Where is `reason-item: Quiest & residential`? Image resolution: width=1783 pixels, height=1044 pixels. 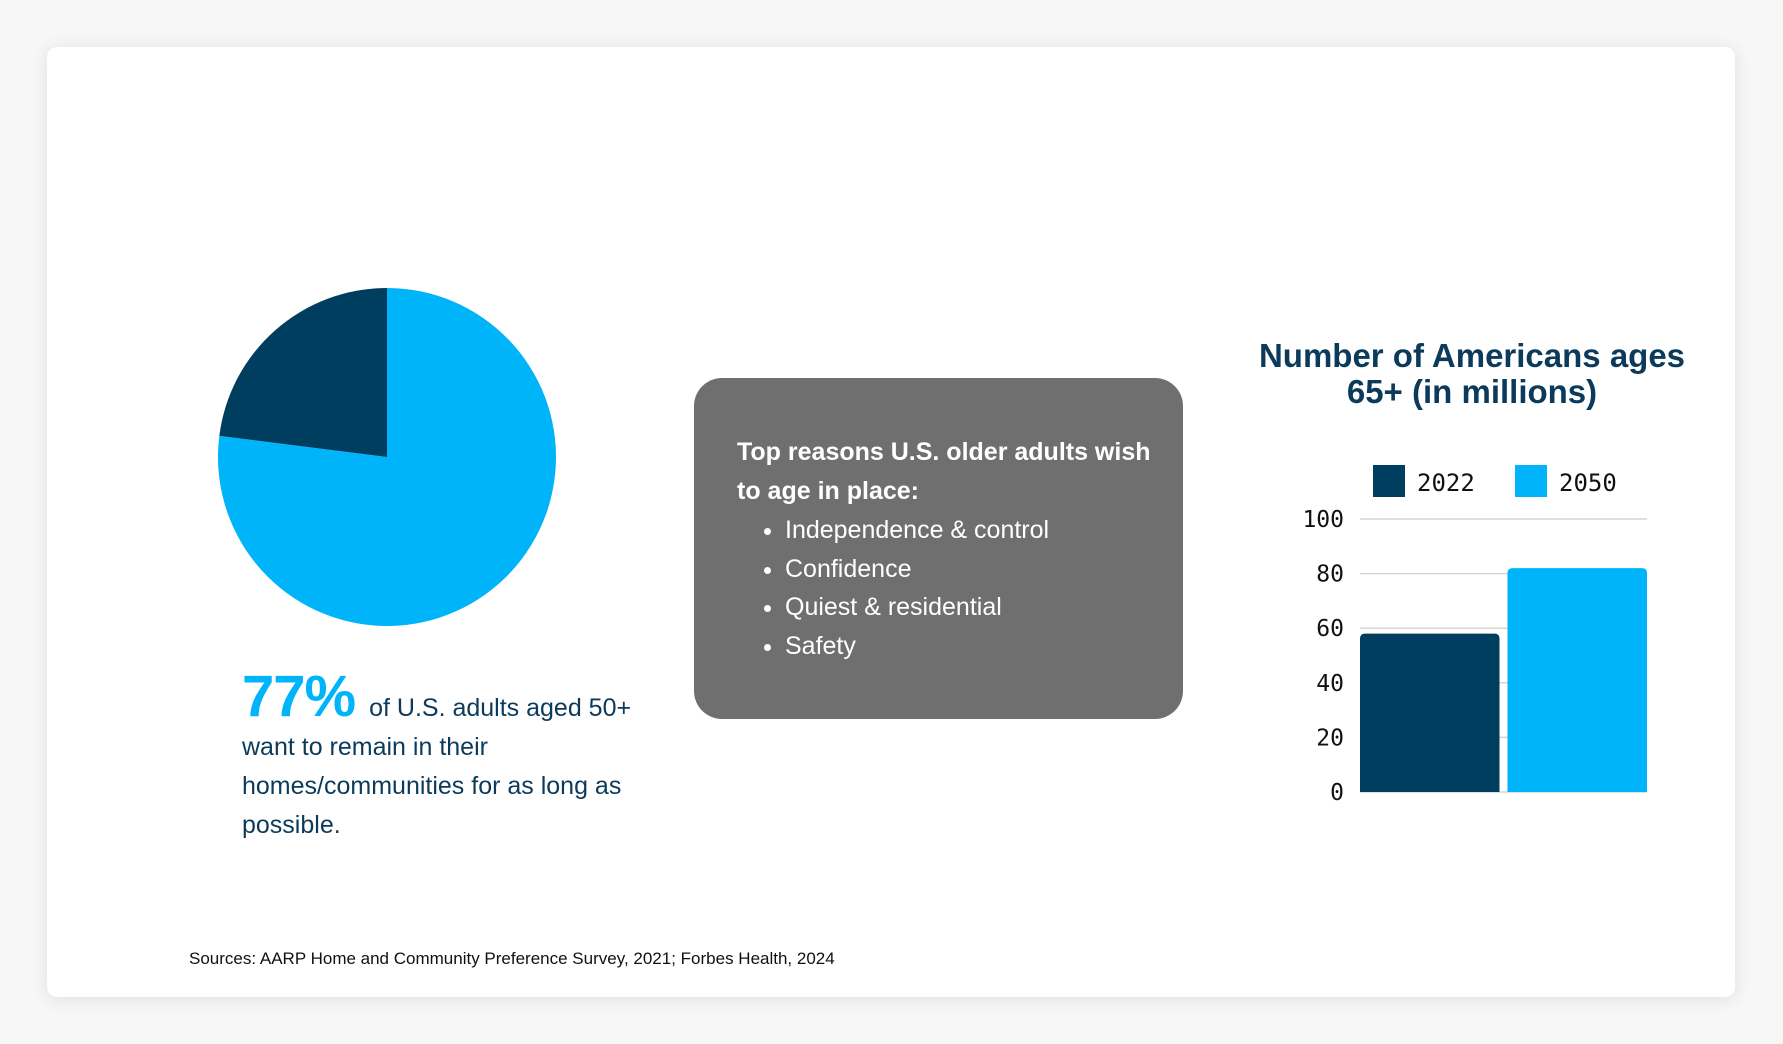
reason-item: Quiest & residential is located at coordinates (969, 607).